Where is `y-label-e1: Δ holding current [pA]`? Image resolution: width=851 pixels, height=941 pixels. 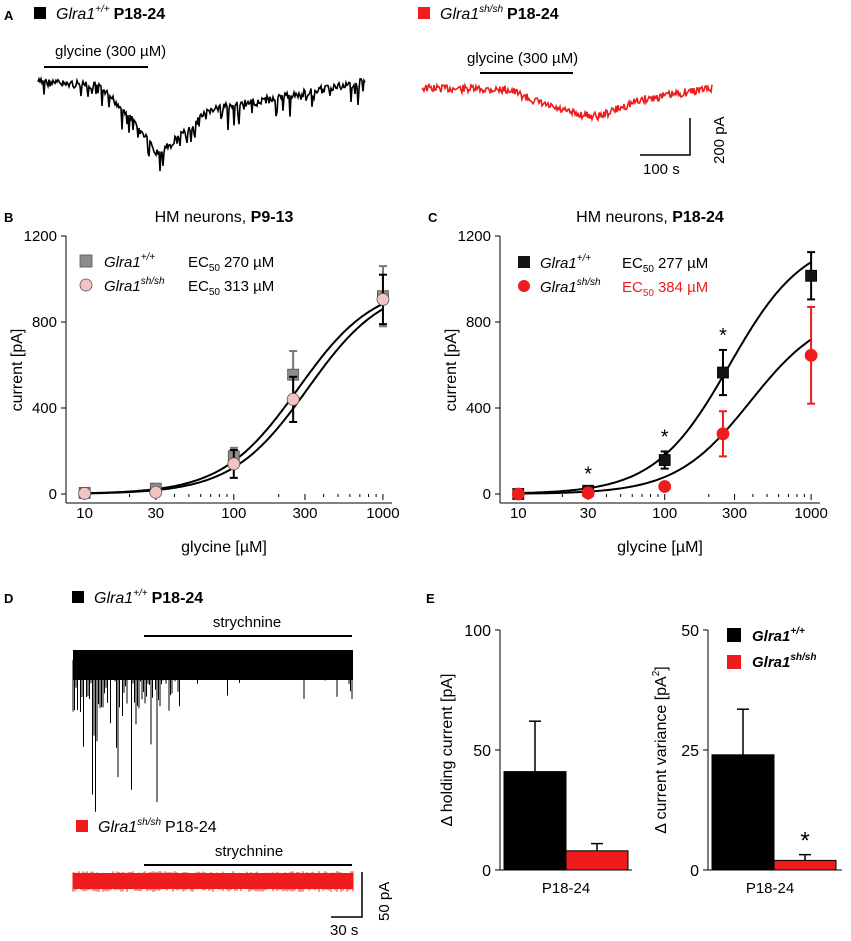 y-label-e1: Δ holding current [pA] is located at coordinates (447, 750).